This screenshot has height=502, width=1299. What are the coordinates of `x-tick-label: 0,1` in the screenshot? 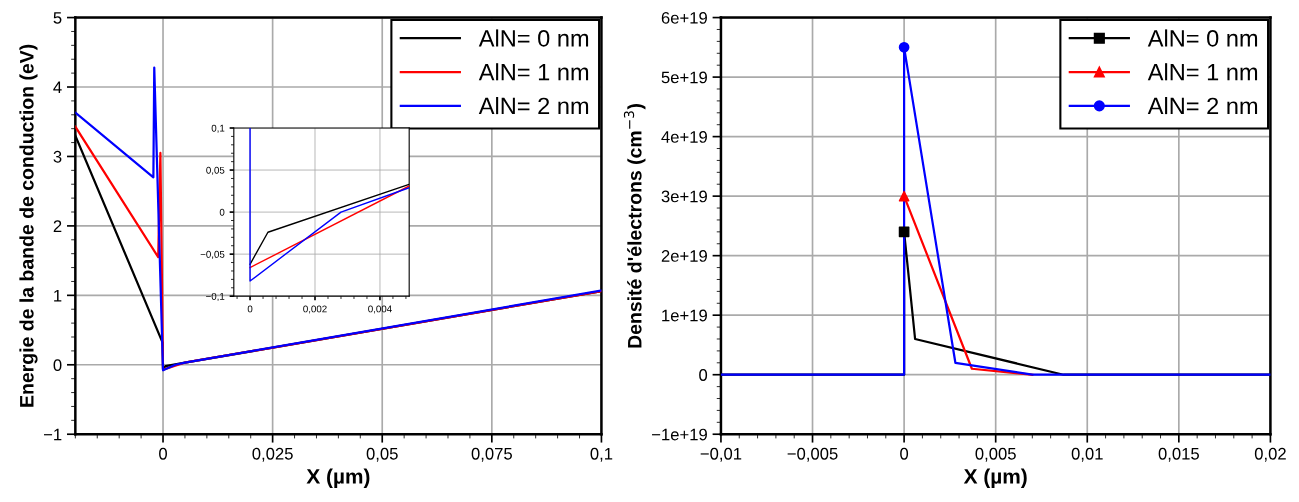 It's located at (601, 454).